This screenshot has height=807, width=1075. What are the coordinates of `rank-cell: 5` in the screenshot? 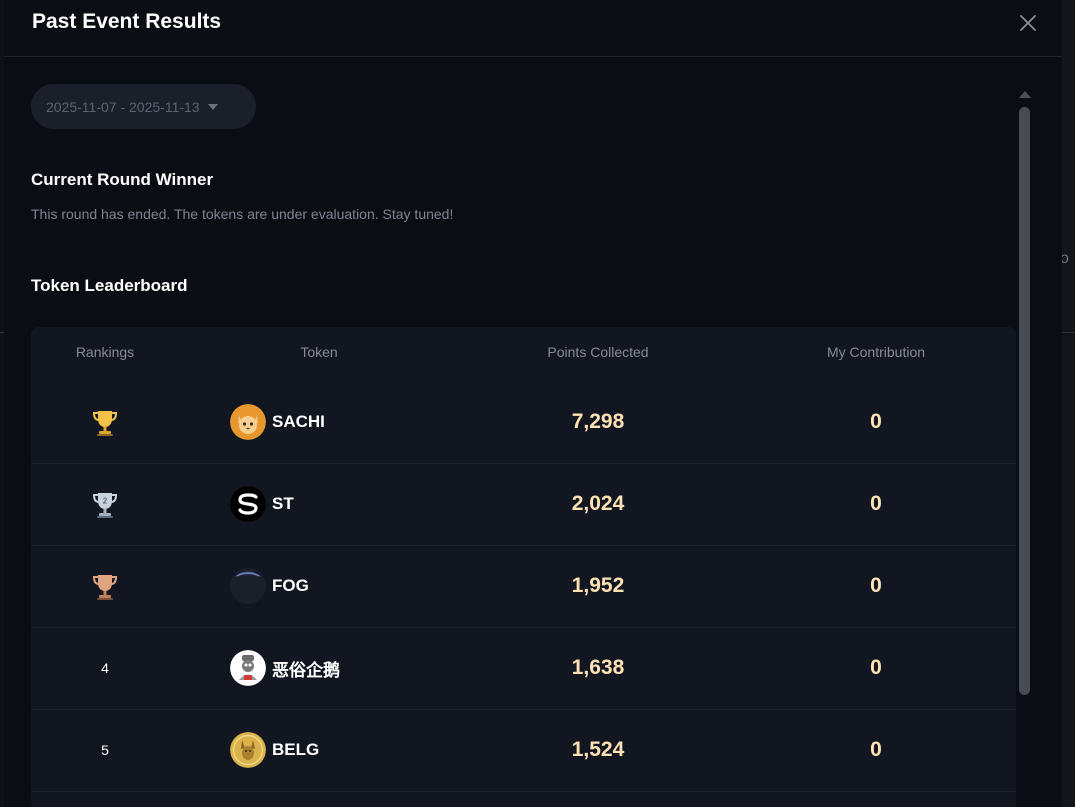 It's located at (105, 750).